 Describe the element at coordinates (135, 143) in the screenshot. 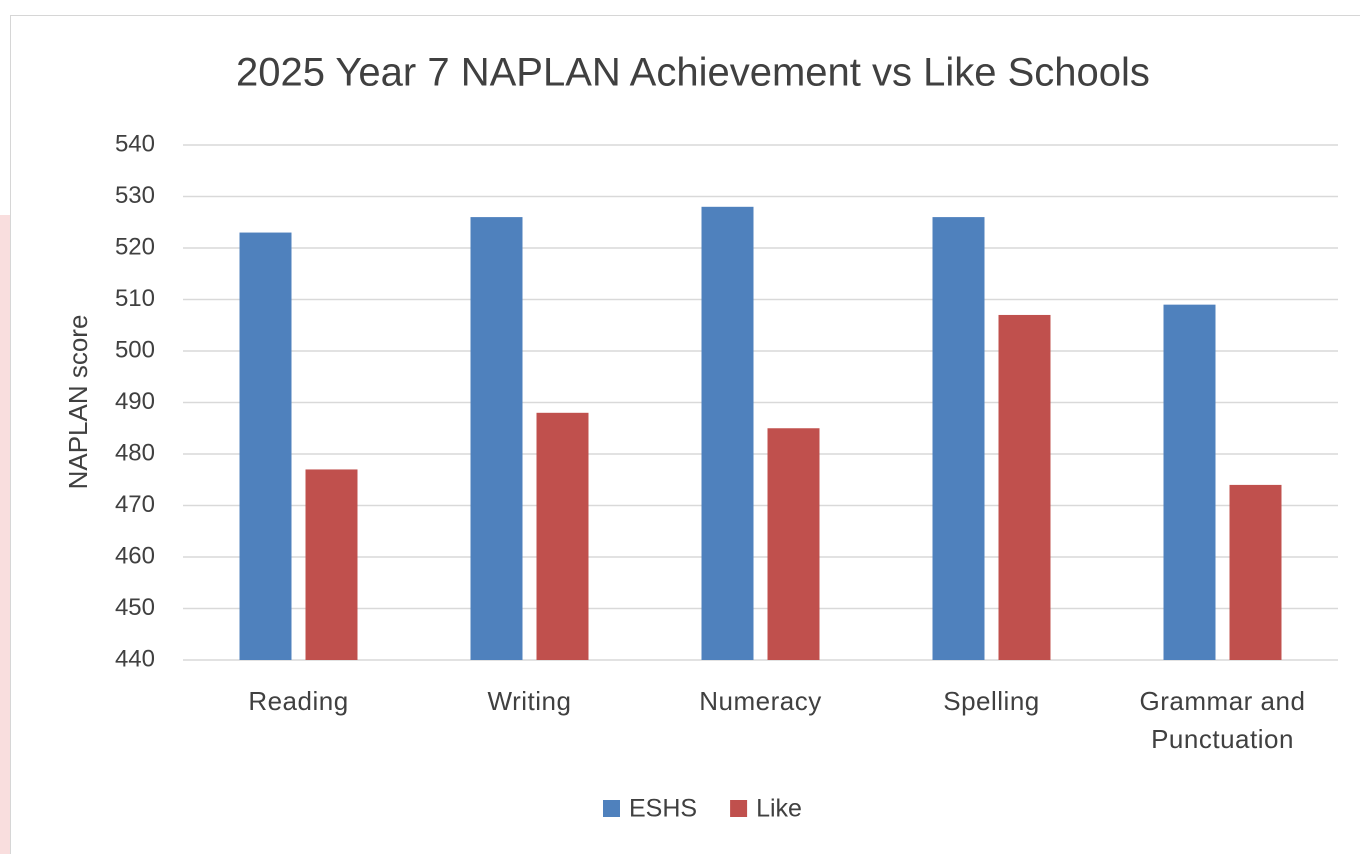

I see `y-tick-label: 540` at that location.